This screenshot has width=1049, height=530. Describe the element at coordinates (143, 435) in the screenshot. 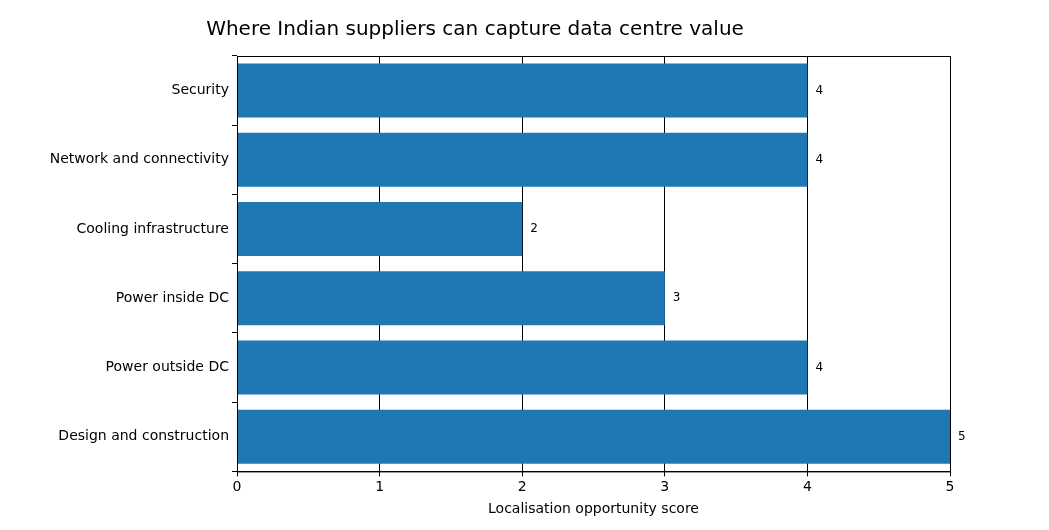

I see `y-tick-label: Design and construction` at that location.